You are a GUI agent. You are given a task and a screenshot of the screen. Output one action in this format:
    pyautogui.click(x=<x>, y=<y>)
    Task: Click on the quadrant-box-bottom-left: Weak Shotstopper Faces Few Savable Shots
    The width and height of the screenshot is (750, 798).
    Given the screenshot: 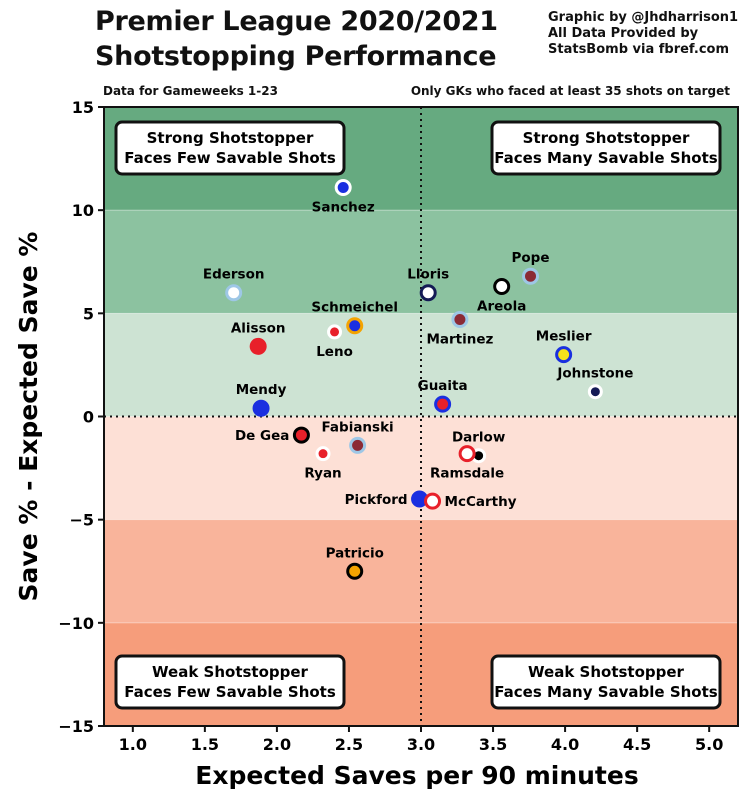 What is the action you would take?
    pyautogui.click(x=230, y=682)
    